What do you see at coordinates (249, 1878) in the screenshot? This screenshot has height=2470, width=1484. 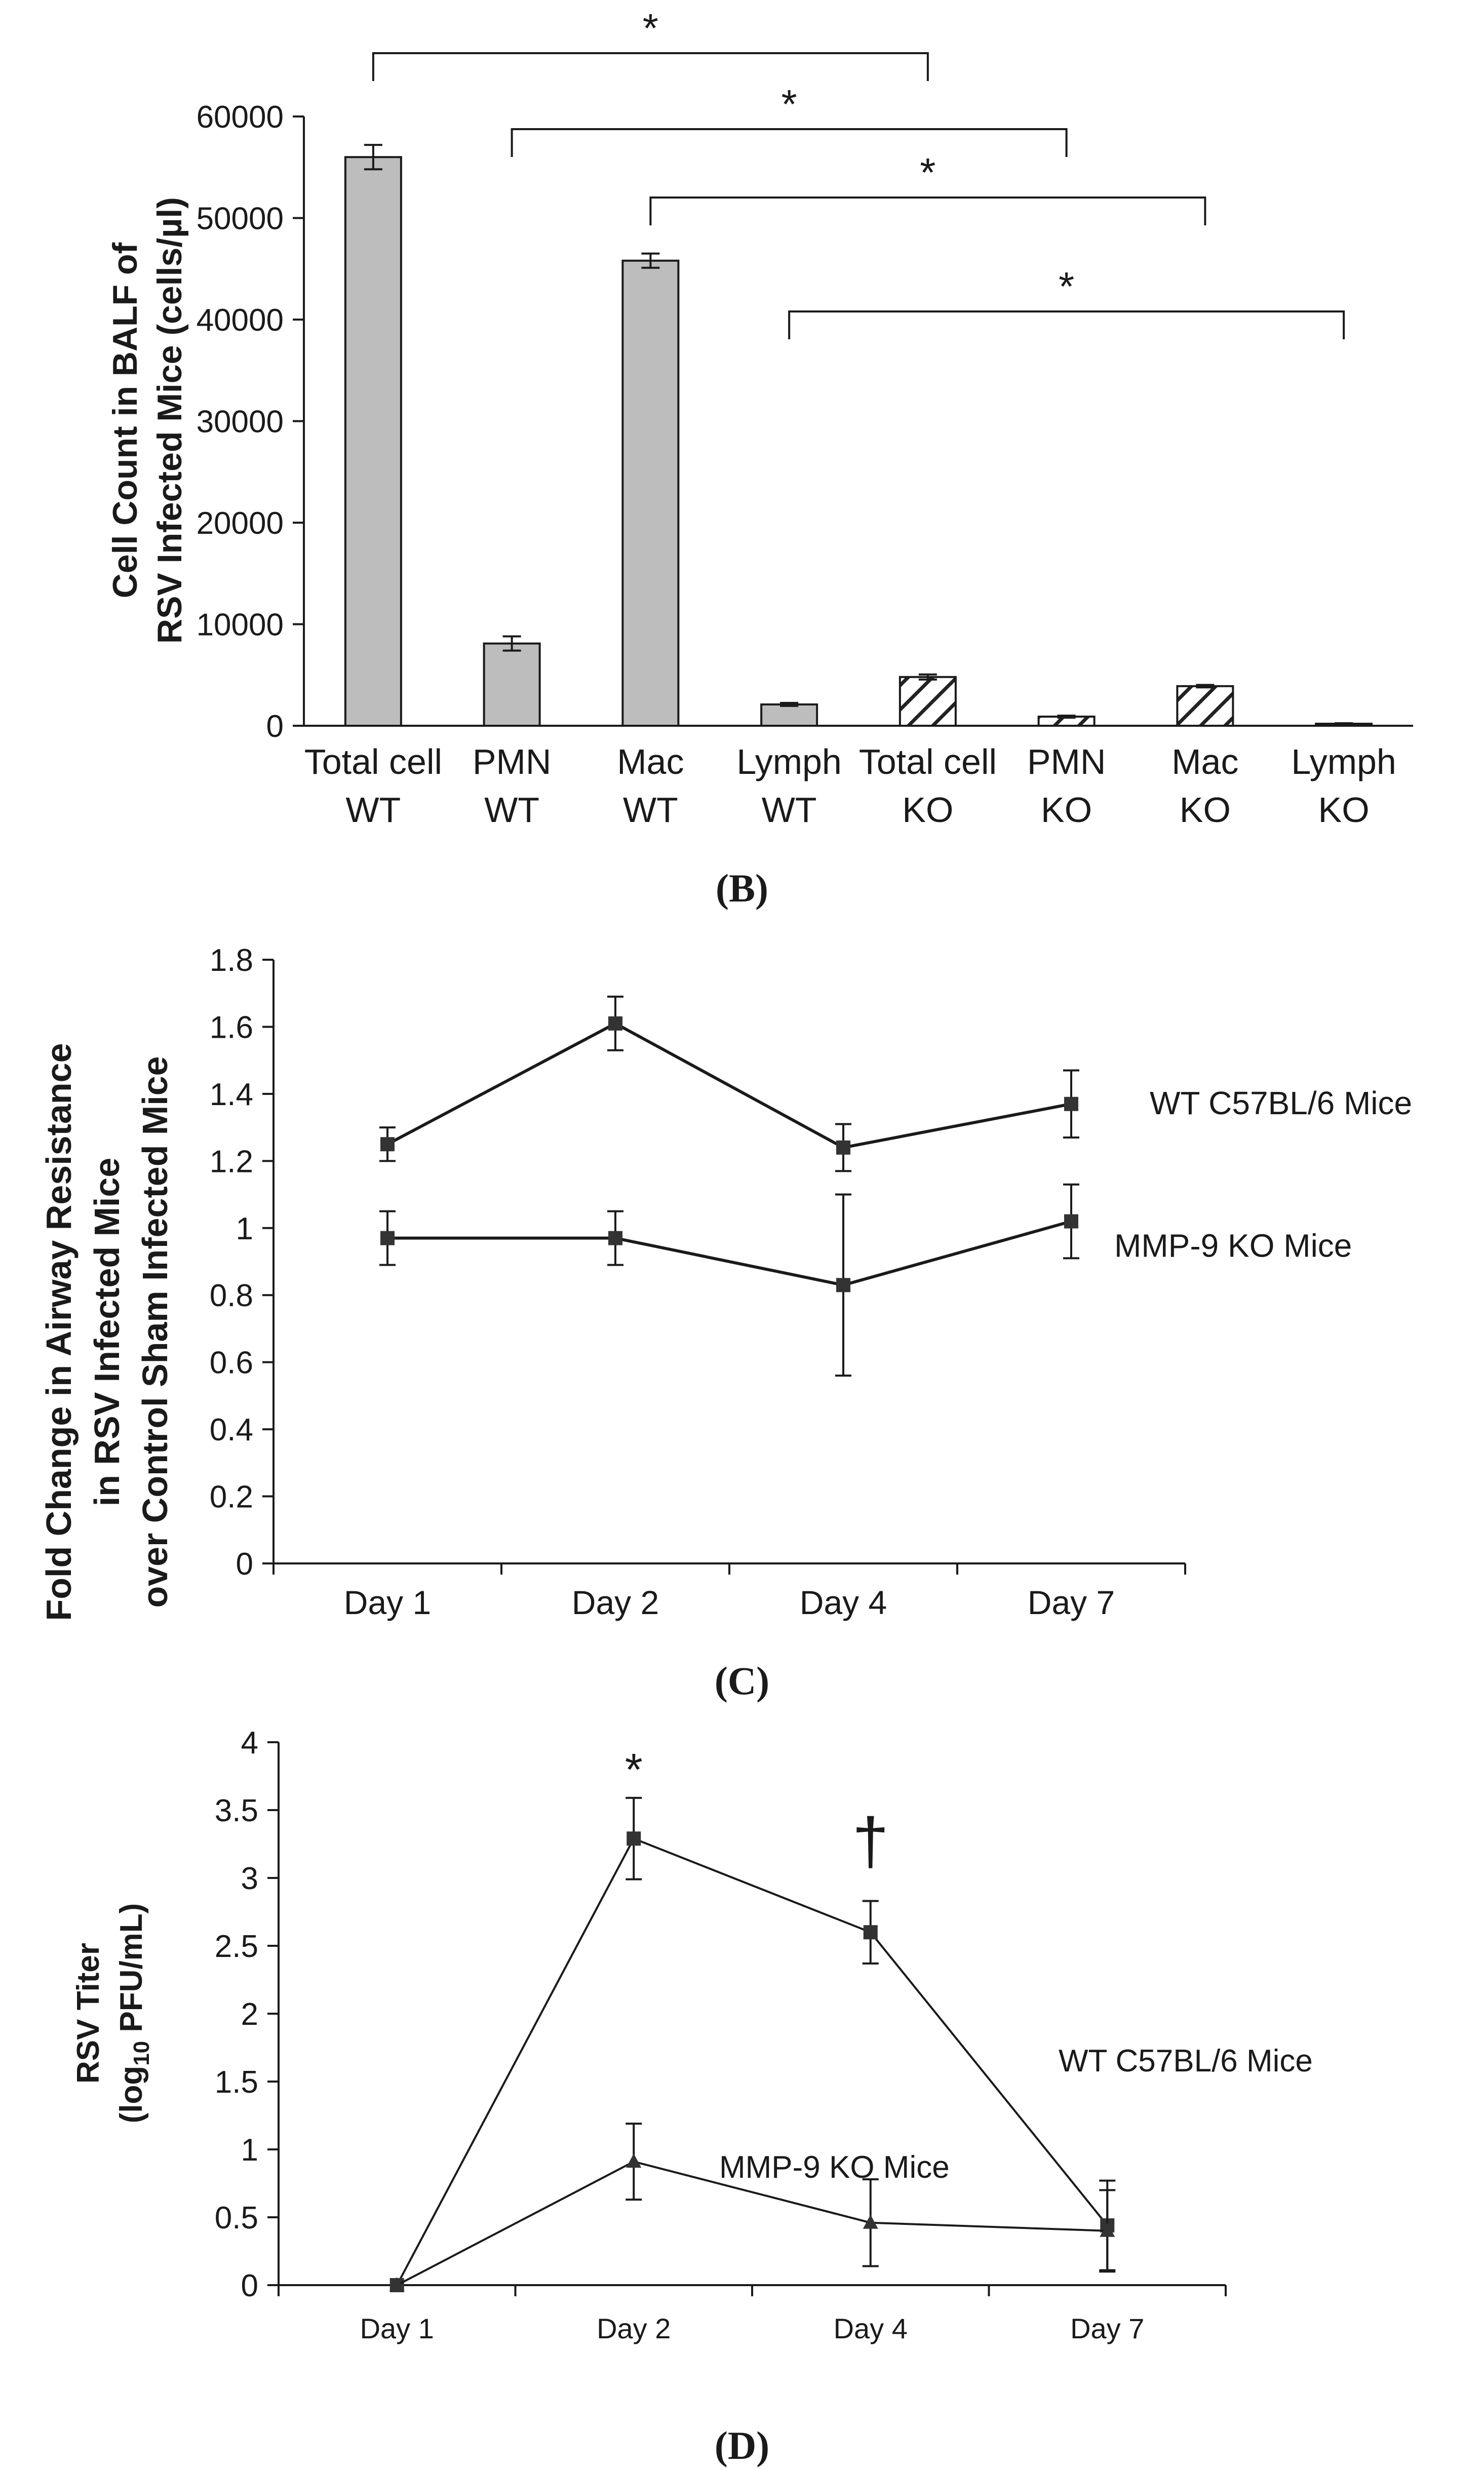 I see `y-tick-label: 3` at bounding box center [249, 1878].